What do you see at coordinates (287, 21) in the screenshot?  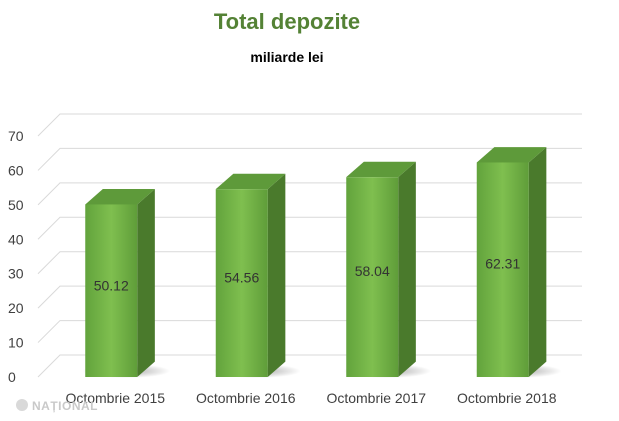 I see `chart-title: Total depozite` at bounding box center [287, 21].